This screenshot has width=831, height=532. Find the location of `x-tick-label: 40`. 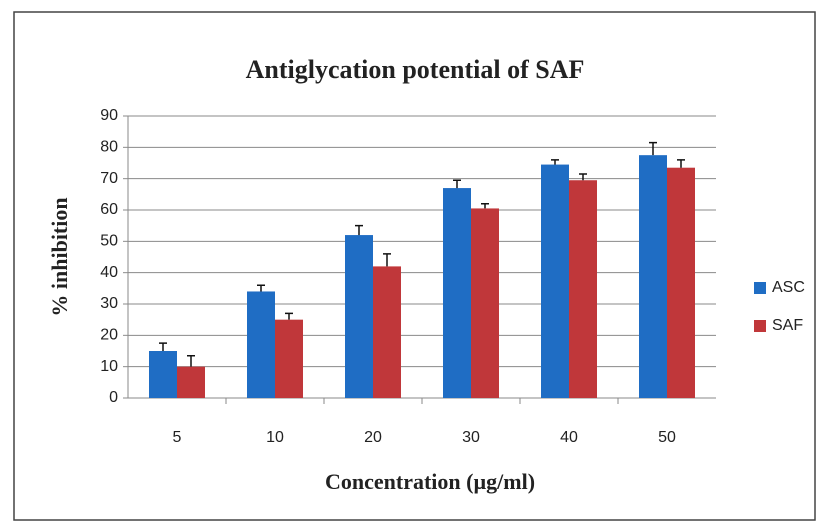

x-tick-label: 40 is located at coordinates (569, 437).